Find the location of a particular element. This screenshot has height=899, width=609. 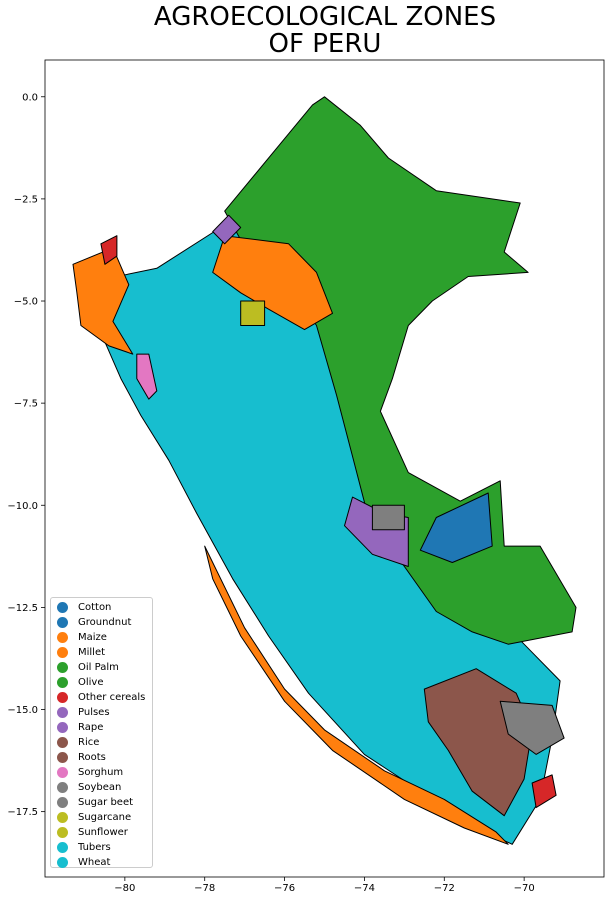

y-tick-label: −12.5 is located at coordinates (22, 608).